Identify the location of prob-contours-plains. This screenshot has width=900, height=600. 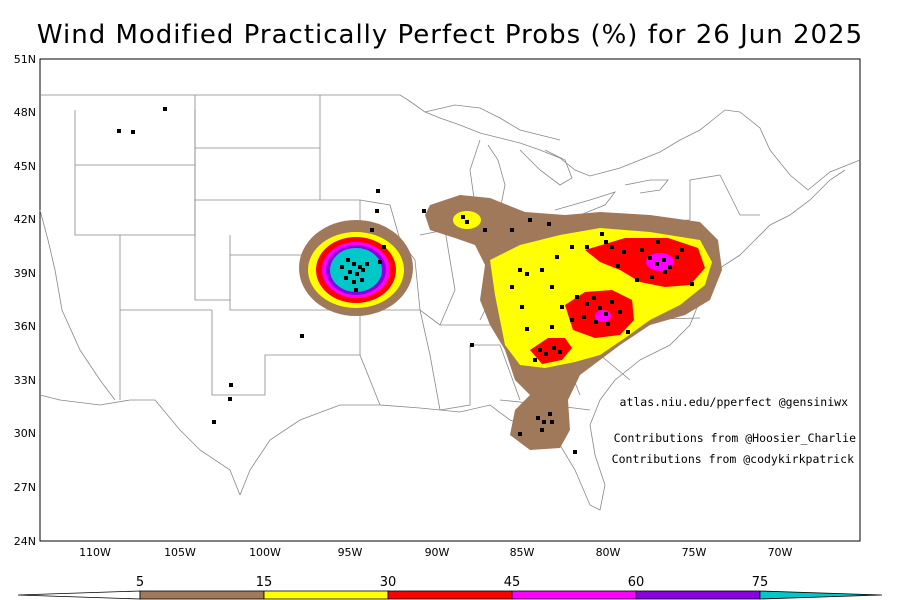
(356, 268).